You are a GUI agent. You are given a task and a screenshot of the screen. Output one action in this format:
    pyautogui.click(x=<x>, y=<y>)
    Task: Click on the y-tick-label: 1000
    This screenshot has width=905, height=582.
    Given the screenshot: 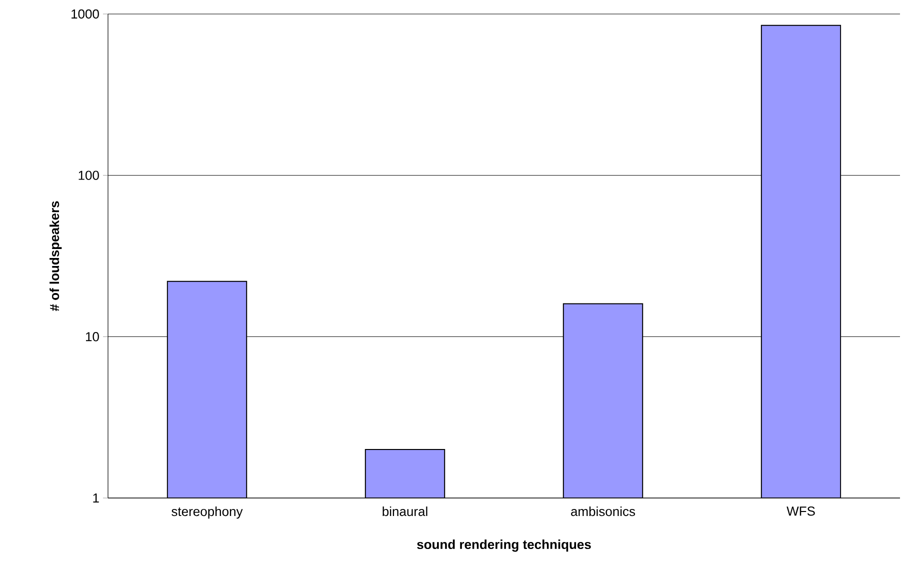 What is the action you would take?
    pyautogui.click(x=85, y=14)
    